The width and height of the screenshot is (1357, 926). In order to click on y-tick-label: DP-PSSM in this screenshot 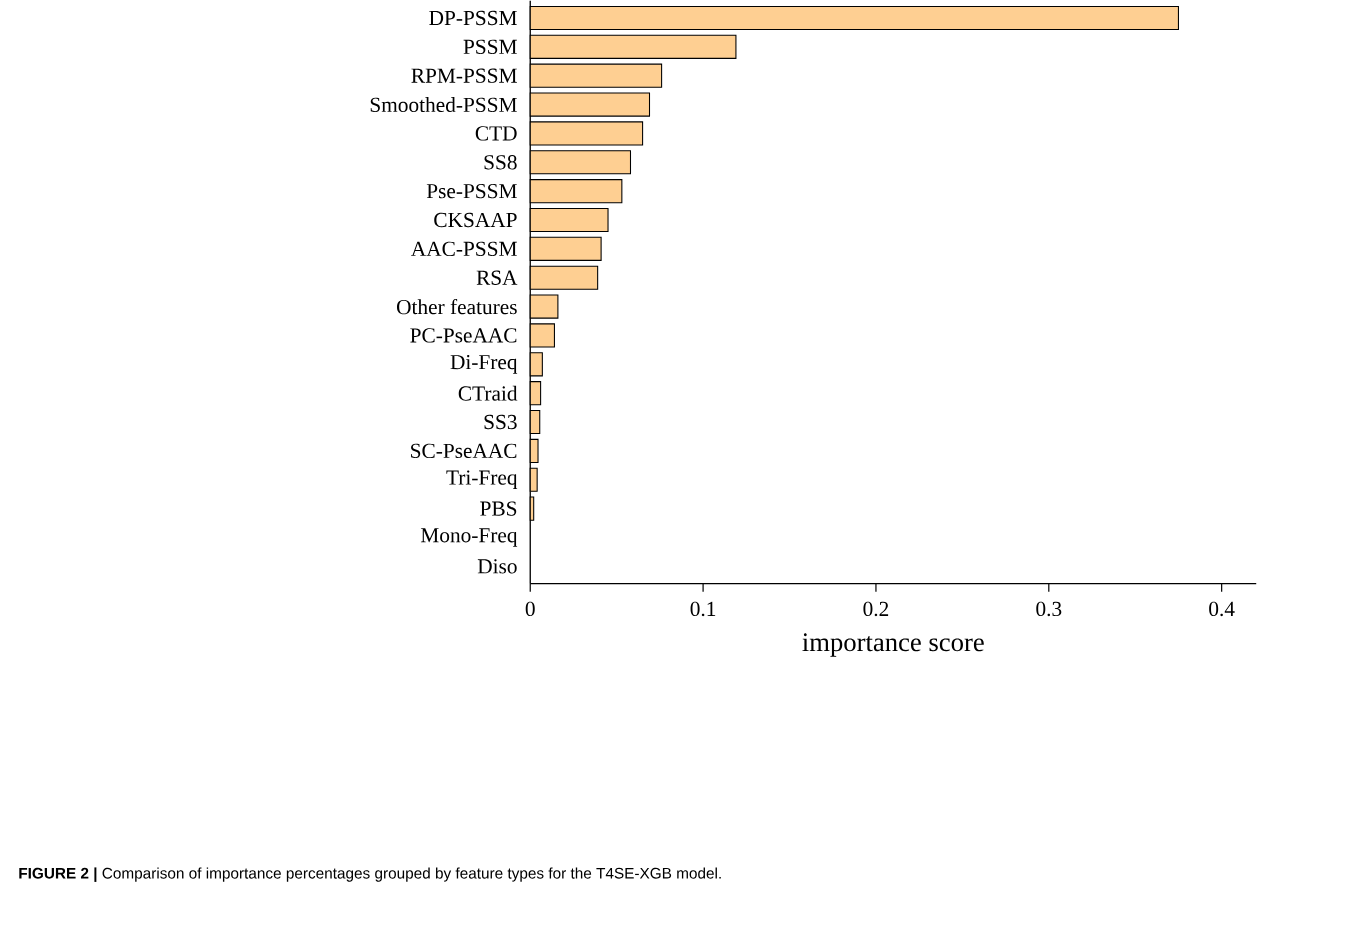, I will do `click(473, 18)`.